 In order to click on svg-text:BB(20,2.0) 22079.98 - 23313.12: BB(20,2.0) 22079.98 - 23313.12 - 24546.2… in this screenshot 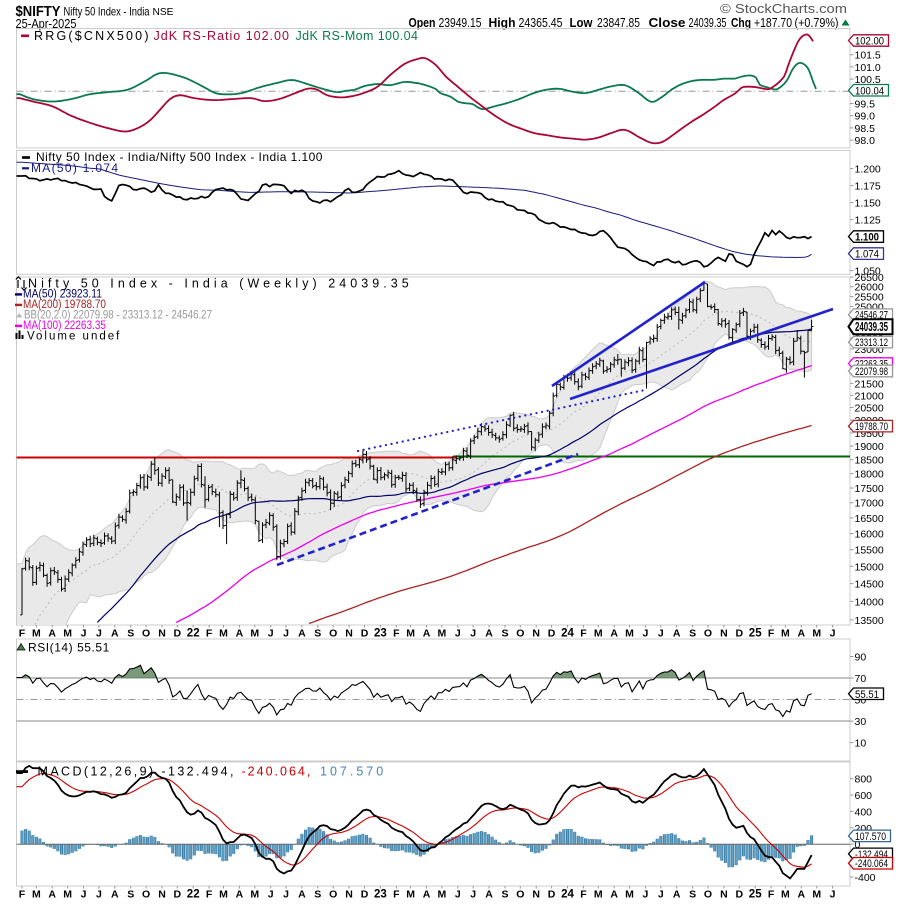, I will do `click(118, 316)`.